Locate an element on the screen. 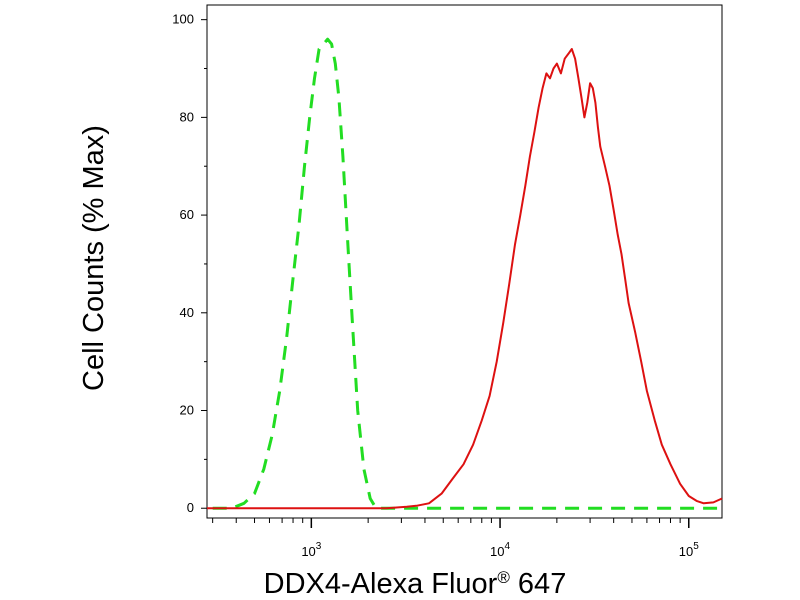 This screenshot has height=600, width=800. y-tick-label: 0 is located at coordinates (190, 507).